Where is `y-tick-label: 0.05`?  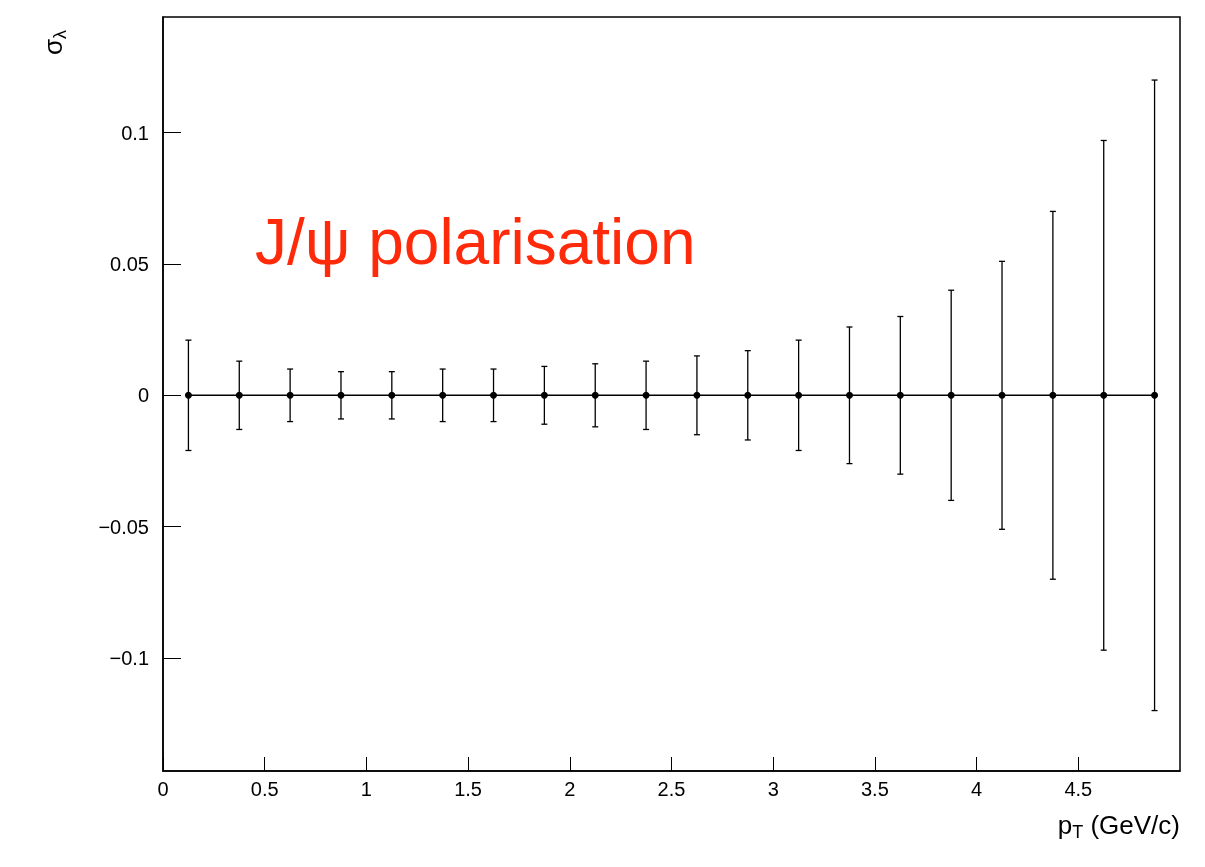
y-tick-label: 0.05 is located at coordinates (129, 263).